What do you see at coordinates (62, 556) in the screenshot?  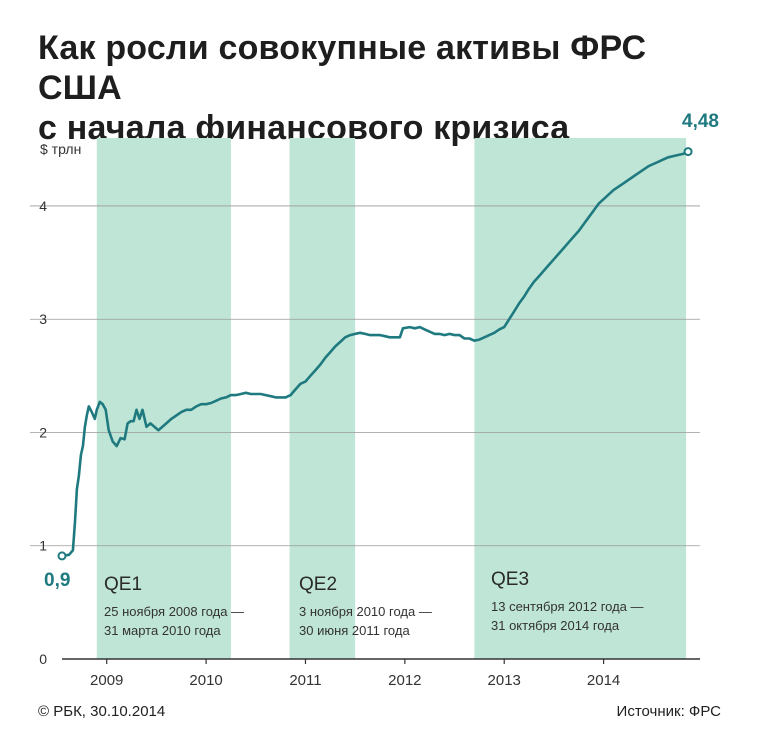 I see `start-point-marker` at bounding box center [62, 556].